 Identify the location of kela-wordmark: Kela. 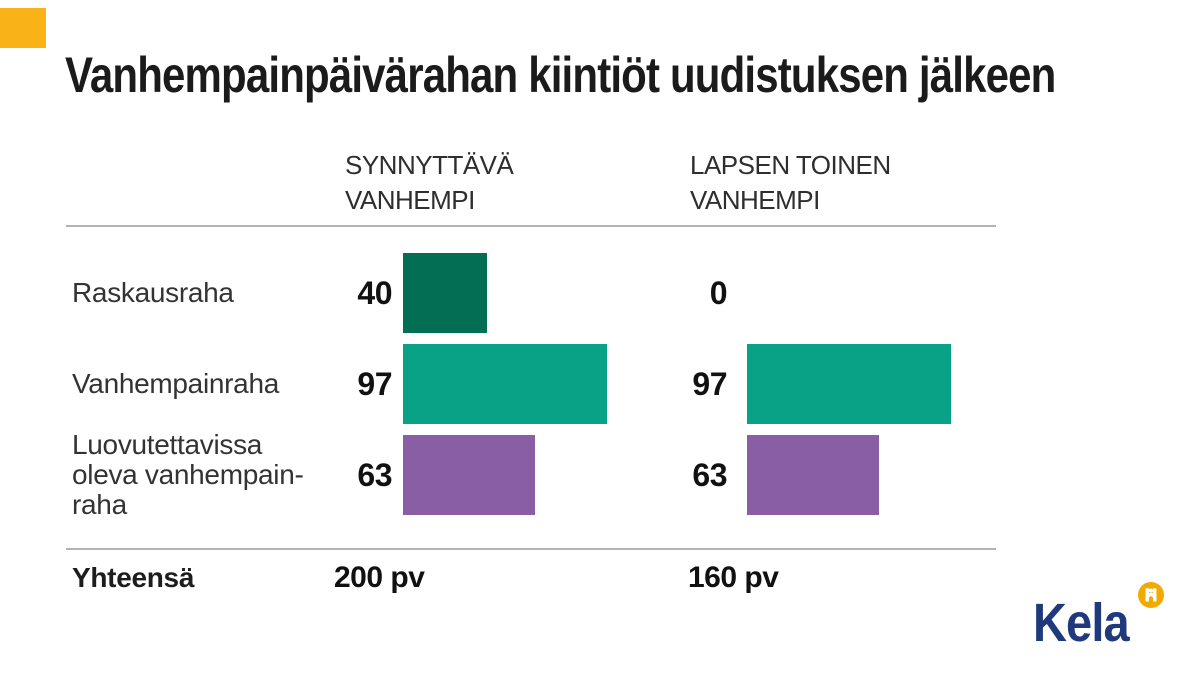
(1081, 623).